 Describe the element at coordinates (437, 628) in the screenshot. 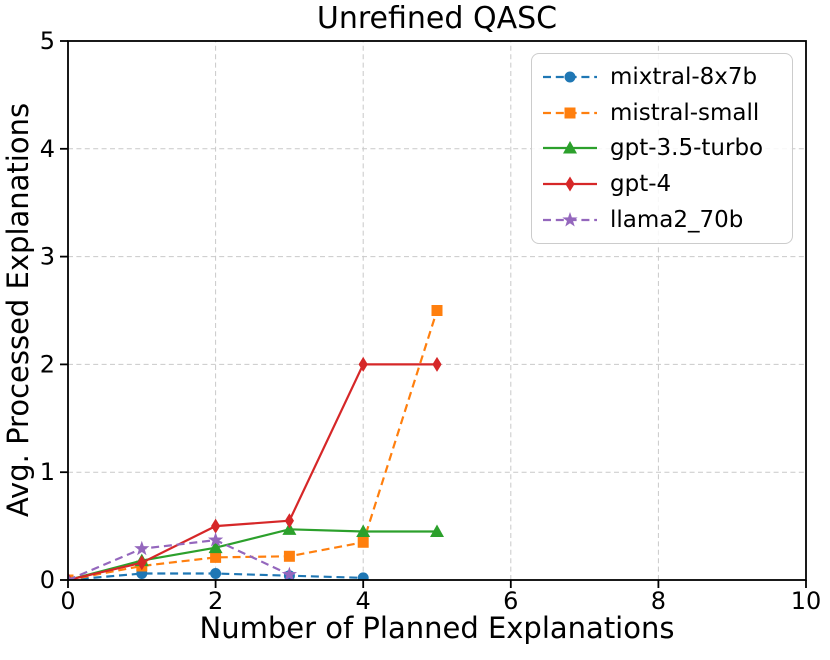

I see `x-axis-label: Number of Planned Explanations` at that location.